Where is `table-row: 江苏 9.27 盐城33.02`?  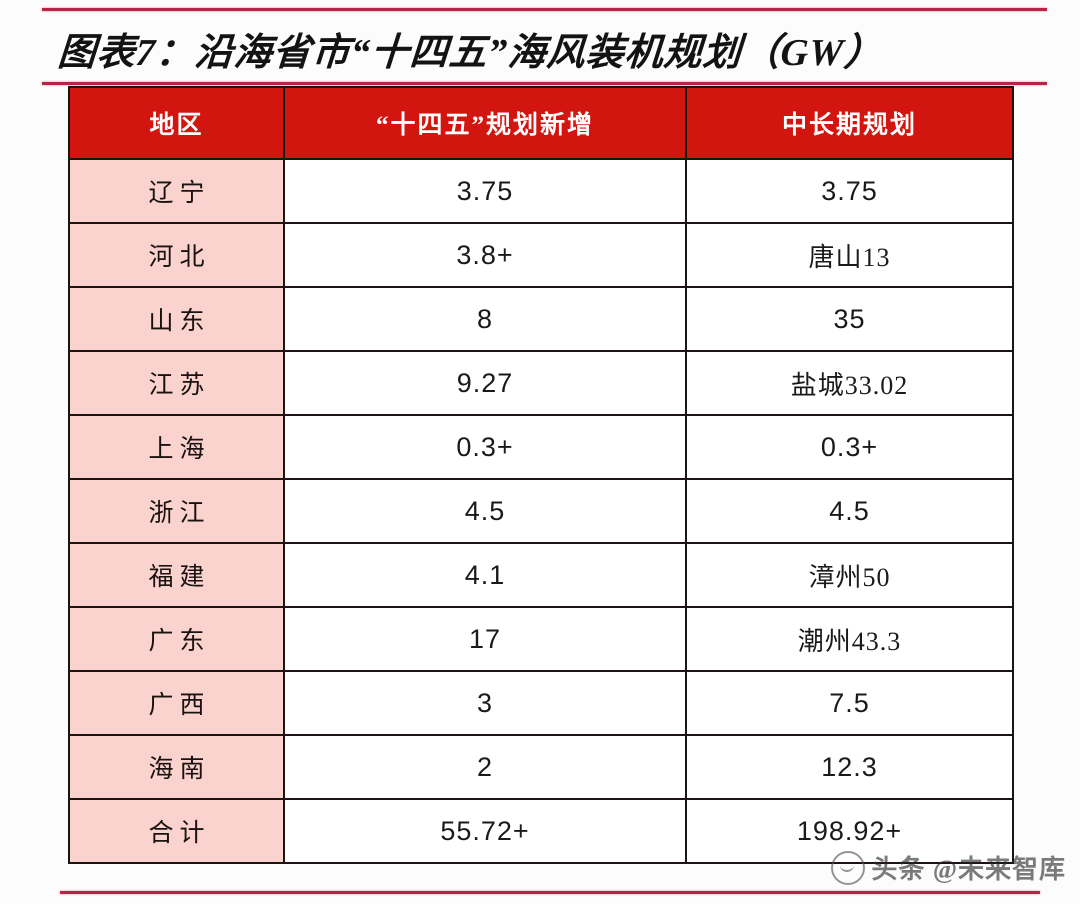
table-row: 江苏 9.27 盐城33.02 is located at coordinates (541, 383).